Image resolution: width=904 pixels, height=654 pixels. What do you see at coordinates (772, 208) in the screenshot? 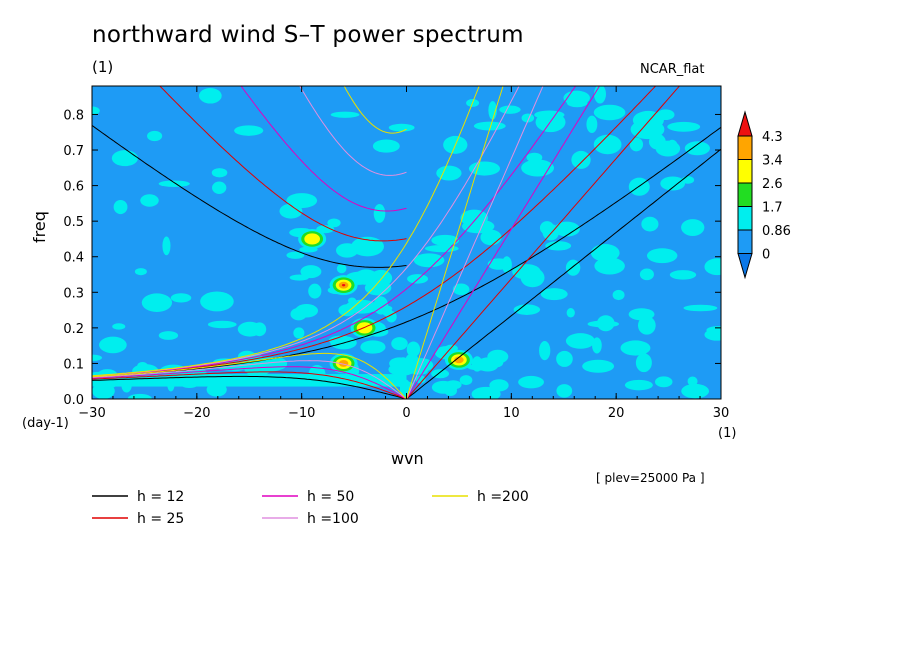
I see `colorbar-label: 1.7` at bounding box center [772, 208].